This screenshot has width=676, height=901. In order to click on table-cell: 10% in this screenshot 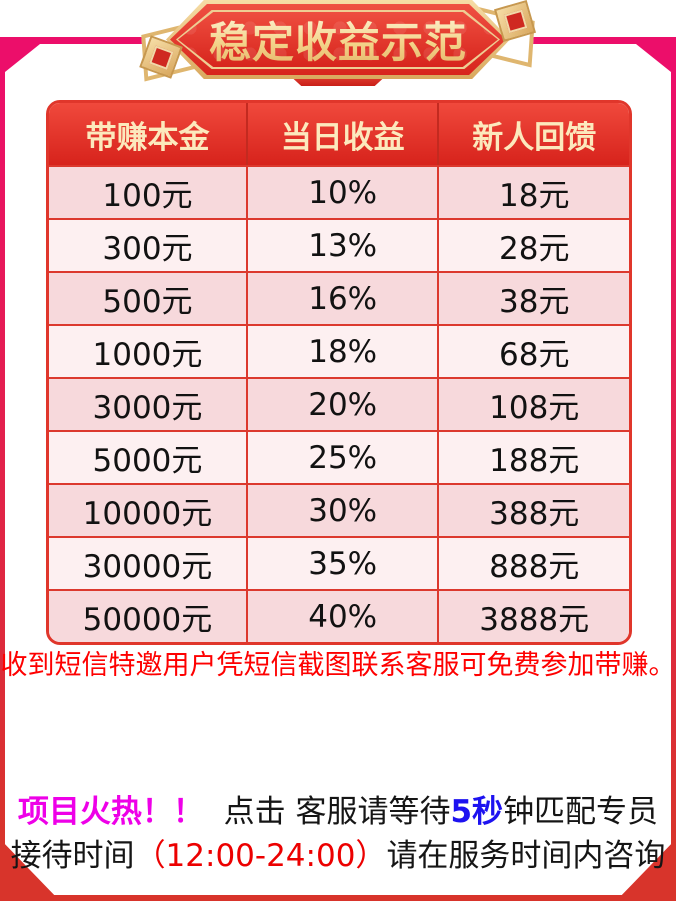, I will do `click(341, 191)`.